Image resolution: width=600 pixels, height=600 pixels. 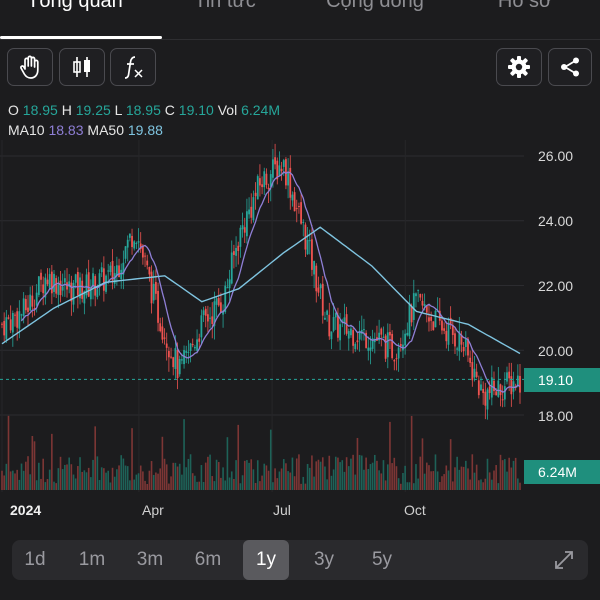 What do you see at coordinates (570, 67) in the screenshot?
I see `share-button` at bounding box center [570, 67].